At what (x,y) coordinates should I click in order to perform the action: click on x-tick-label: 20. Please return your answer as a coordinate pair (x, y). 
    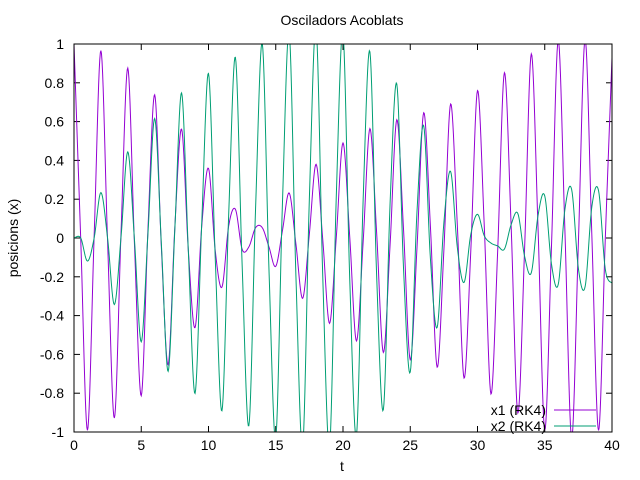
    Looking at the image, I should click on (343, 445).